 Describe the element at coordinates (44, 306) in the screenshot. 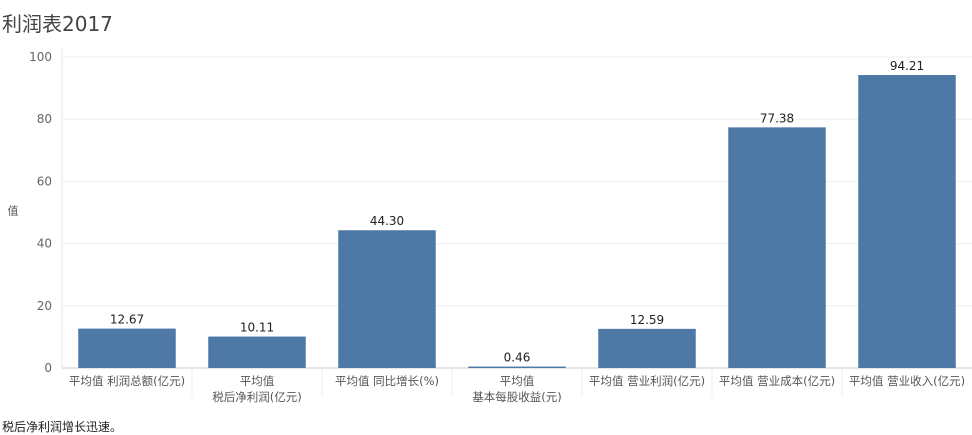

I see `y-tick-label: 20` at that location.